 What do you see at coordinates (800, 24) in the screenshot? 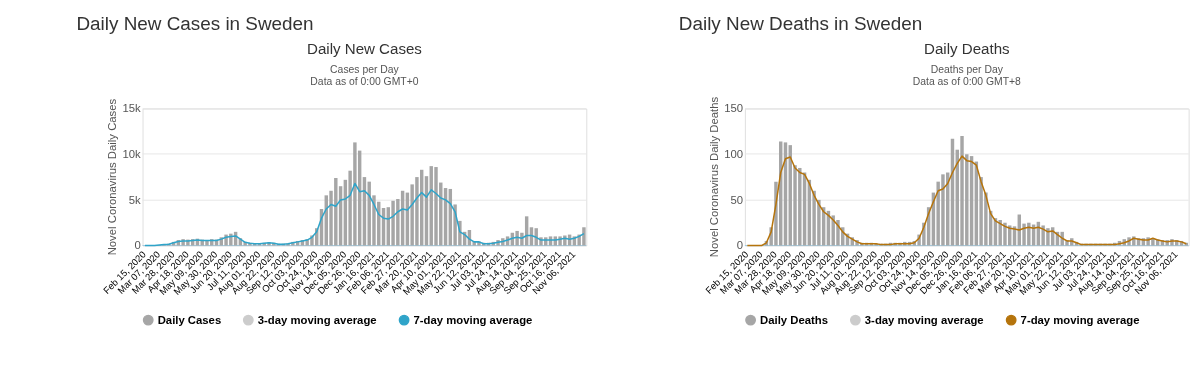
I see `text: Daily New Deaths in Sweden` at bounding box center [800, 24].